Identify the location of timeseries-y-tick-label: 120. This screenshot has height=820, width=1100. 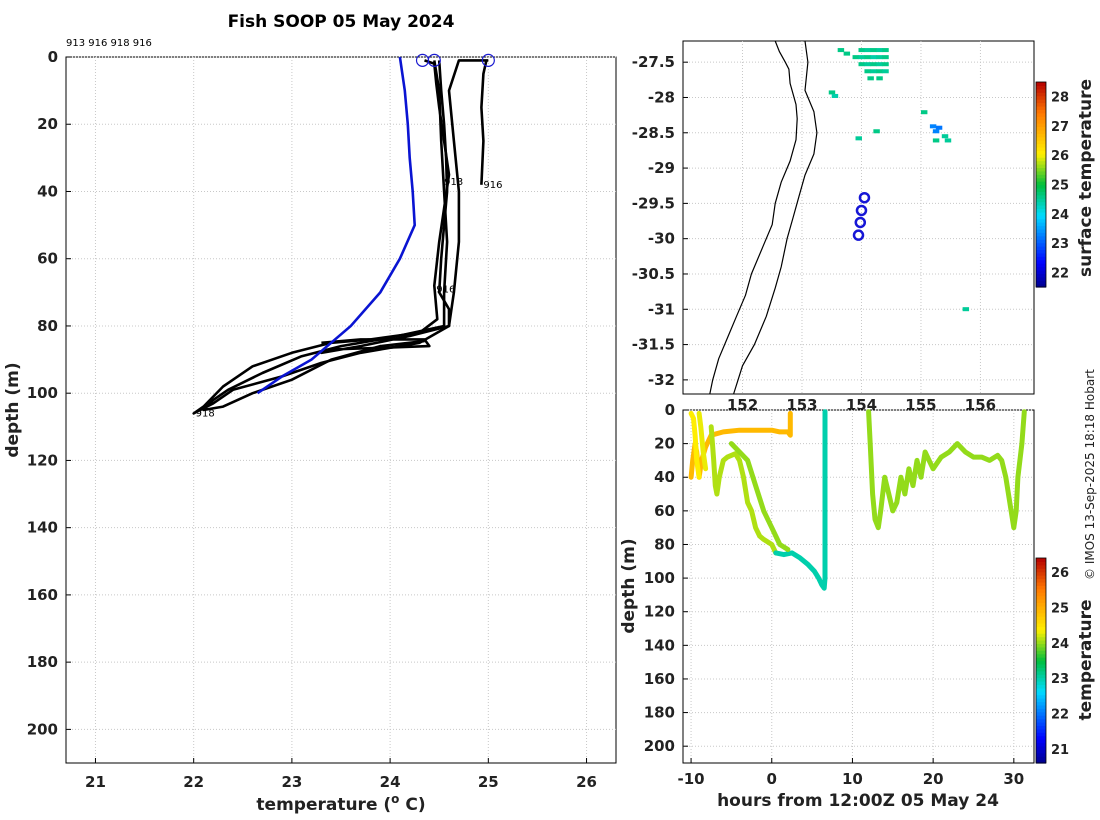
(659, 612).